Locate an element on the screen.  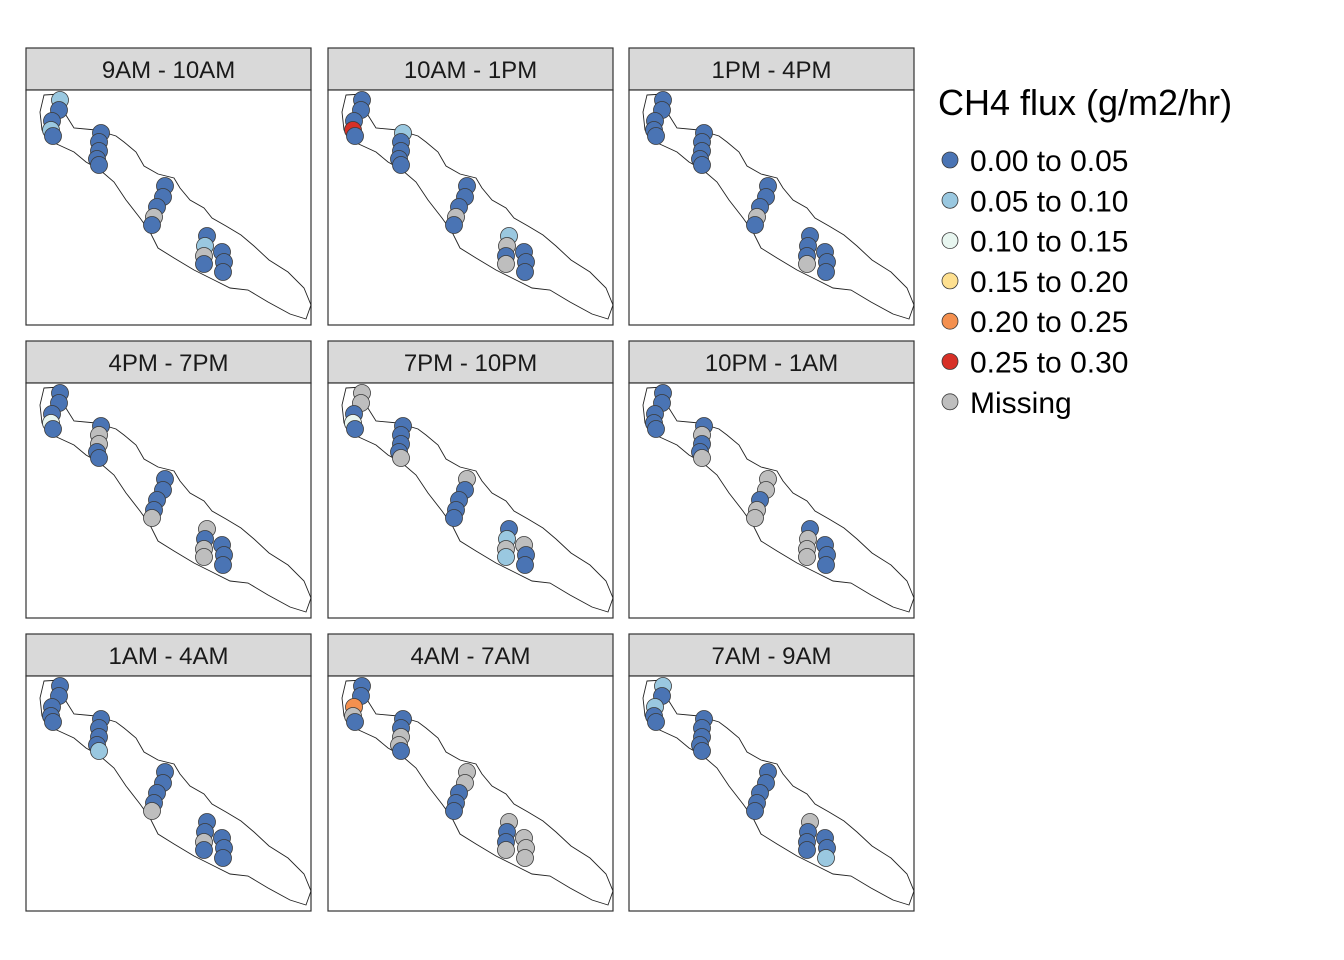
facet-strip-label: 1AM - 4AM is located at coordinates (168, 656).